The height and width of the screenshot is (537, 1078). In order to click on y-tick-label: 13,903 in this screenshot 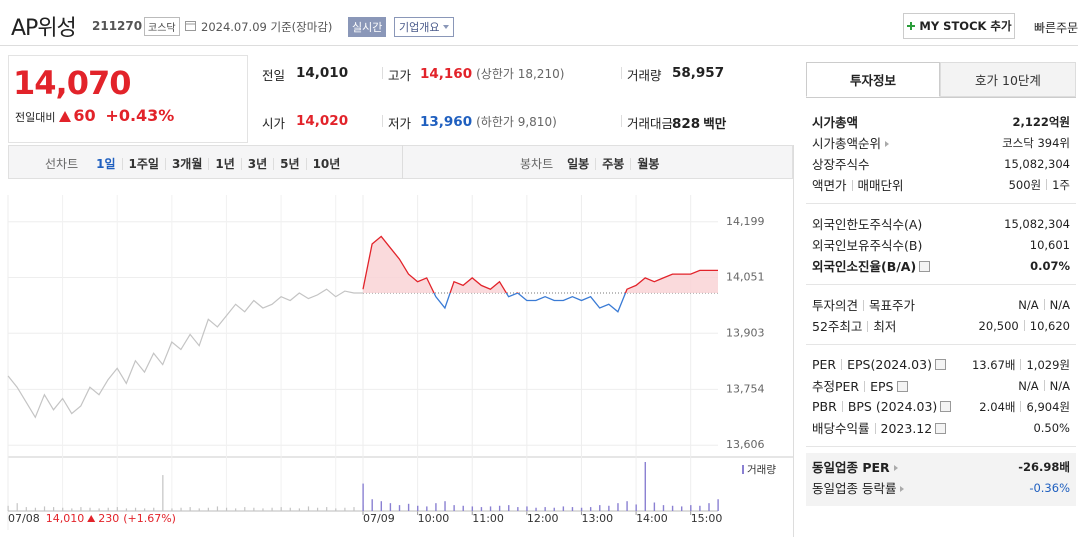, I will do `click(745, 332)`.